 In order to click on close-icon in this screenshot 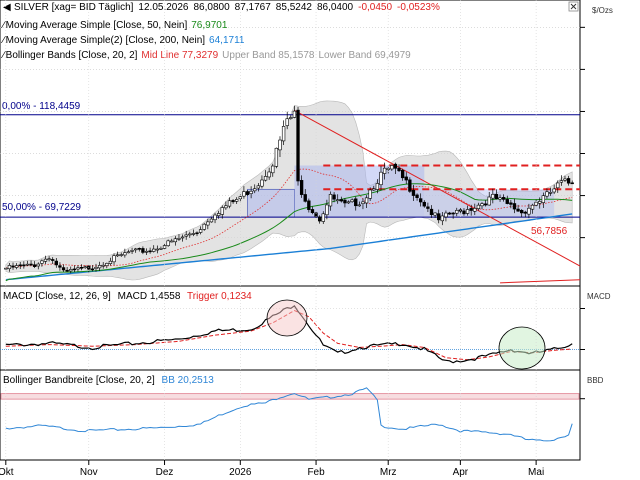, I will do `click(573, 6)`.